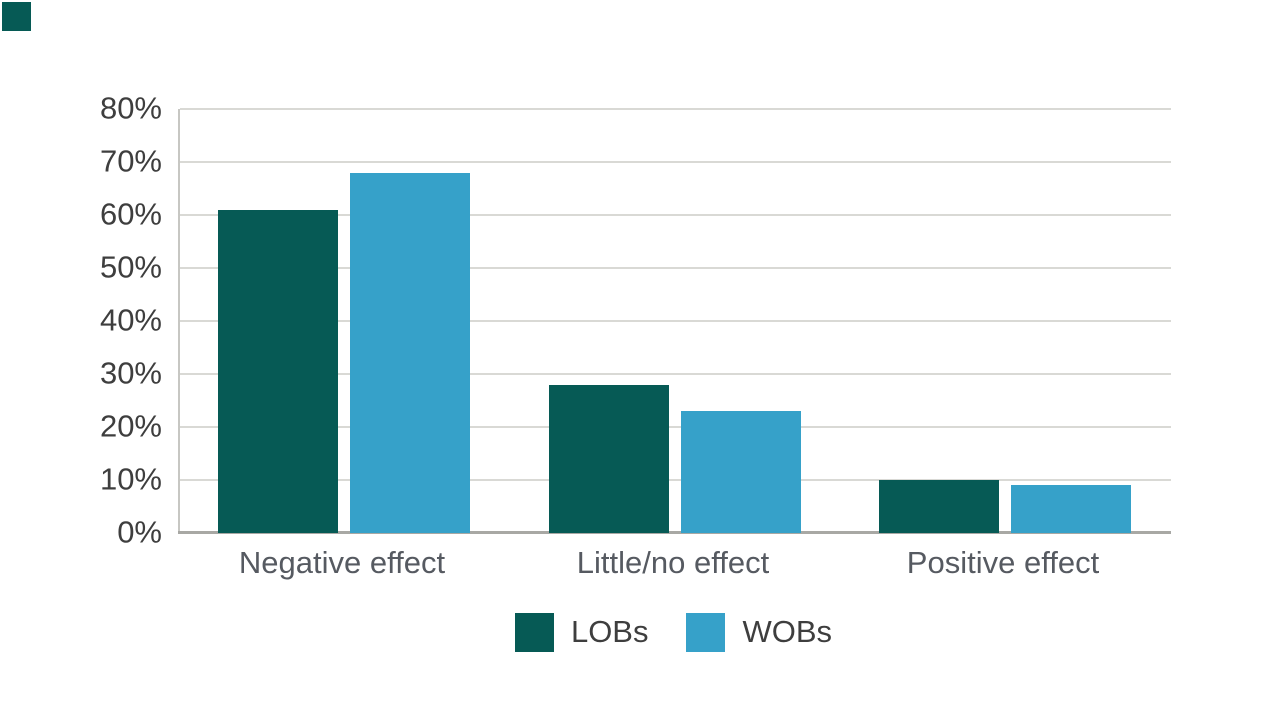 This screenshot has height=720, width=1280. What do you see at coordinates (706, 632) in the screenshot?
I see `legend-swatch-wobs` at bounding box center [706, 632].